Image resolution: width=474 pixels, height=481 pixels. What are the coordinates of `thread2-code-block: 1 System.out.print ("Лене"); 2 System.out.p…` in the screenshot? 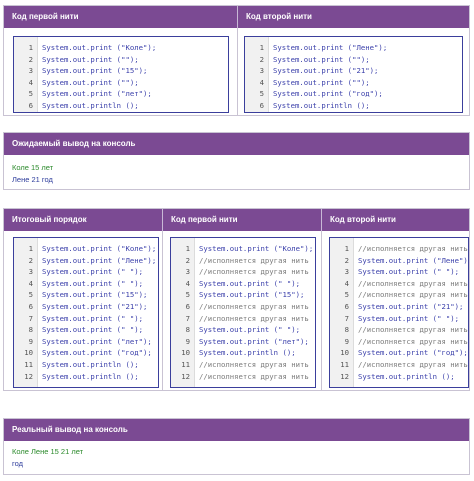 It's located at (353, 74).